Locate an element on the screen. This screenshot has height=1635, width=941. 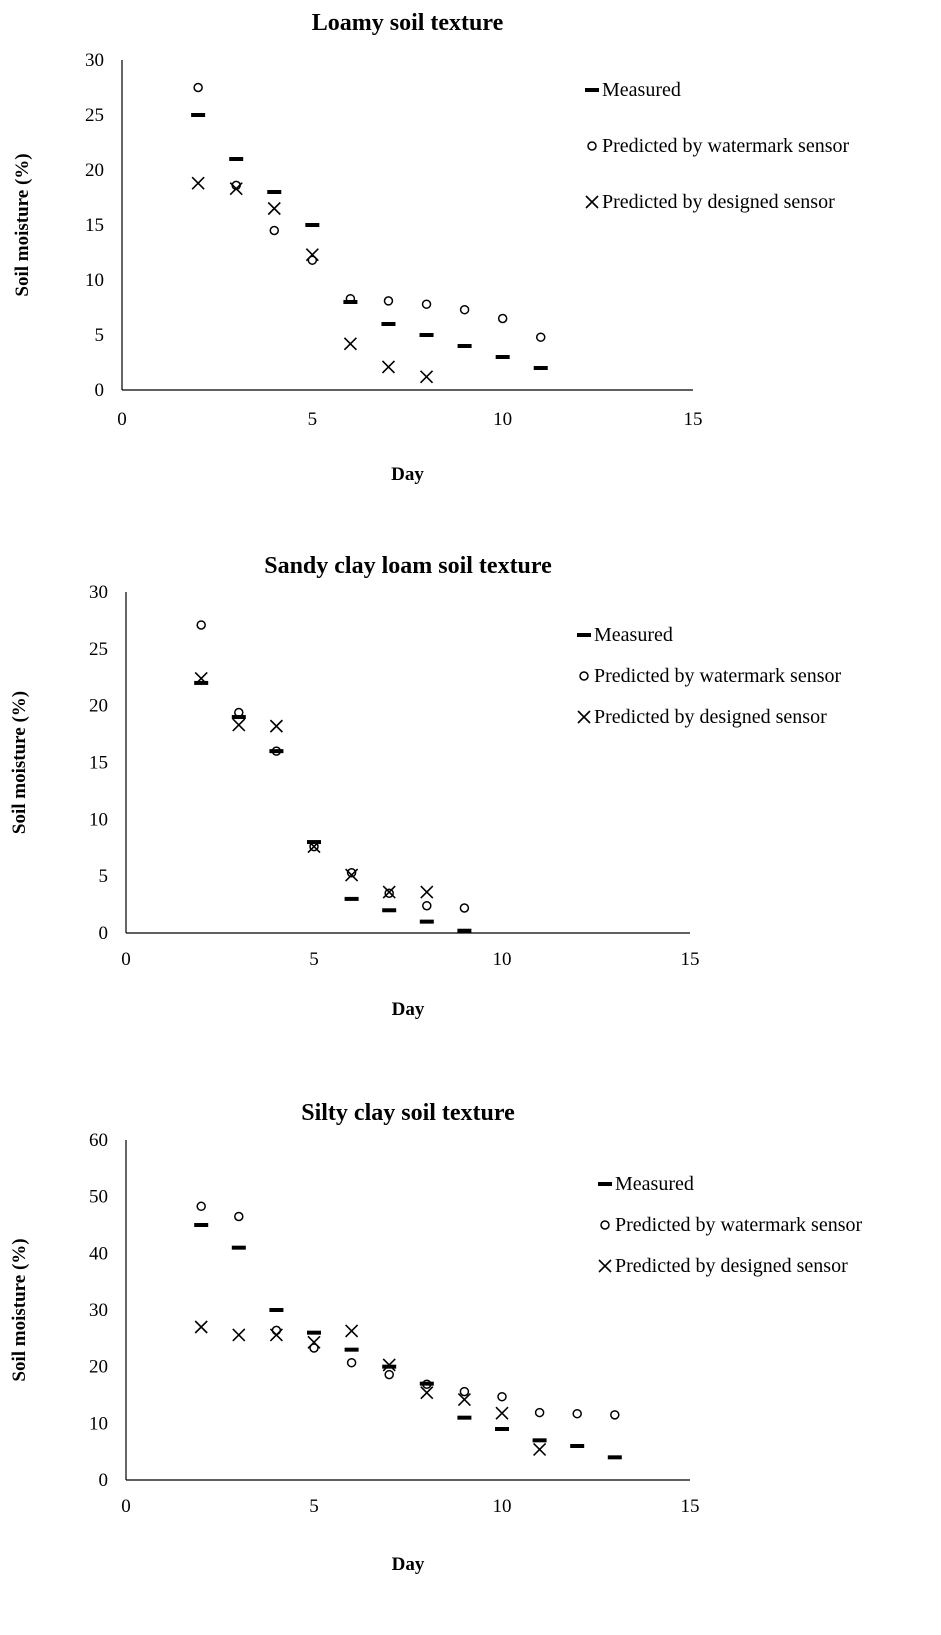
chart-title: Loamy soil texture is located at coordinates (408, 23).